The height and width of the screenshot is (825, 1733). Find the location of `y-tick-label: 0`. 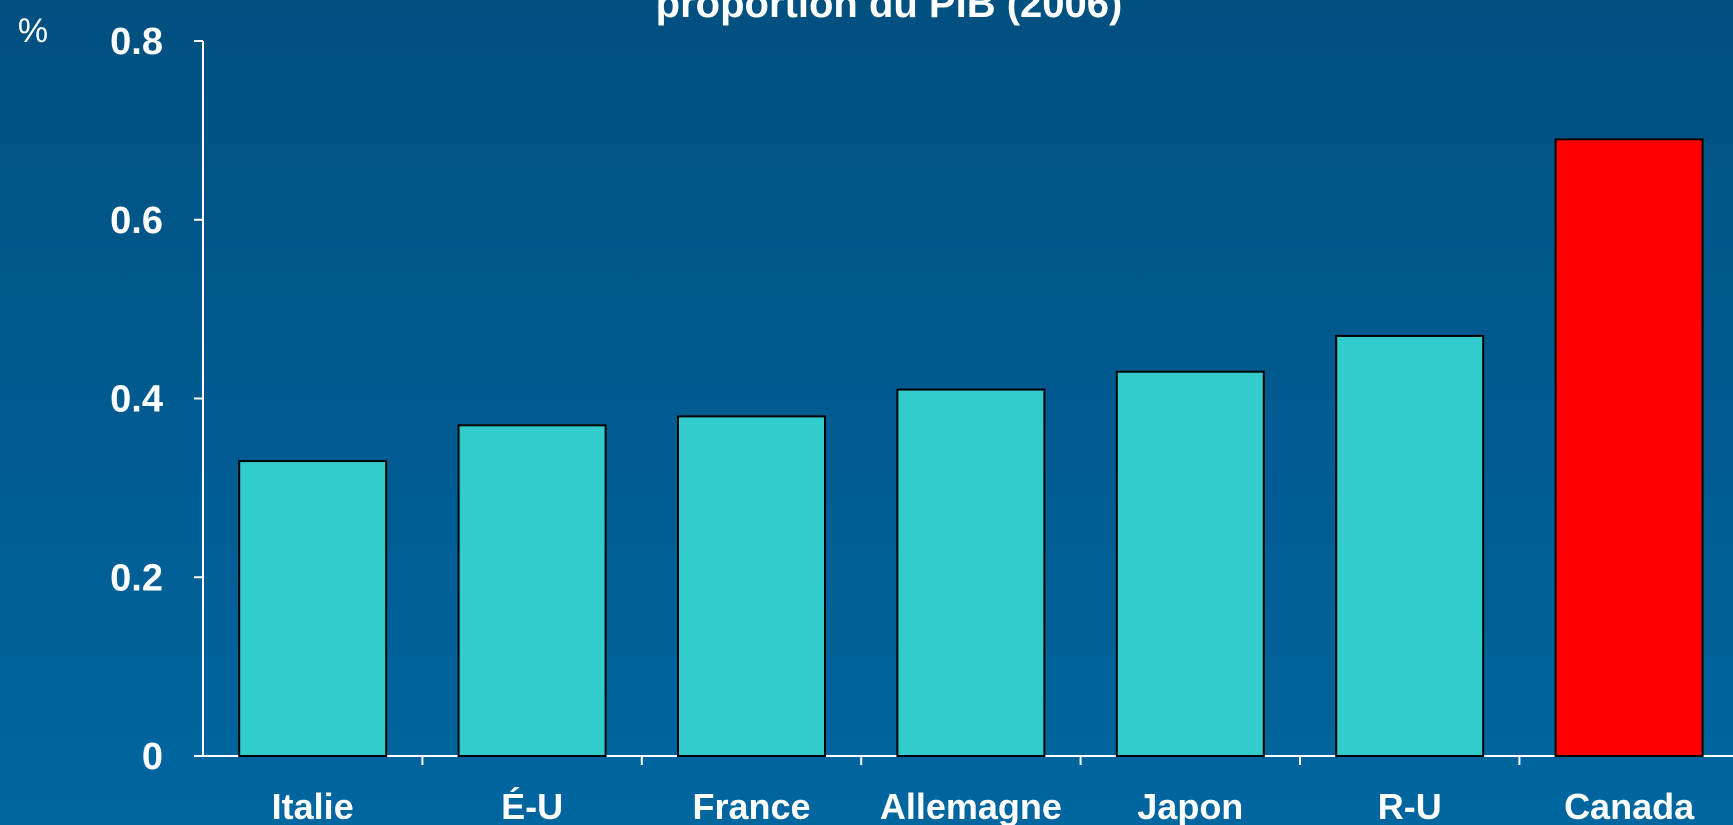

y-tick-label: 0 is located at coordinates (152, 757).